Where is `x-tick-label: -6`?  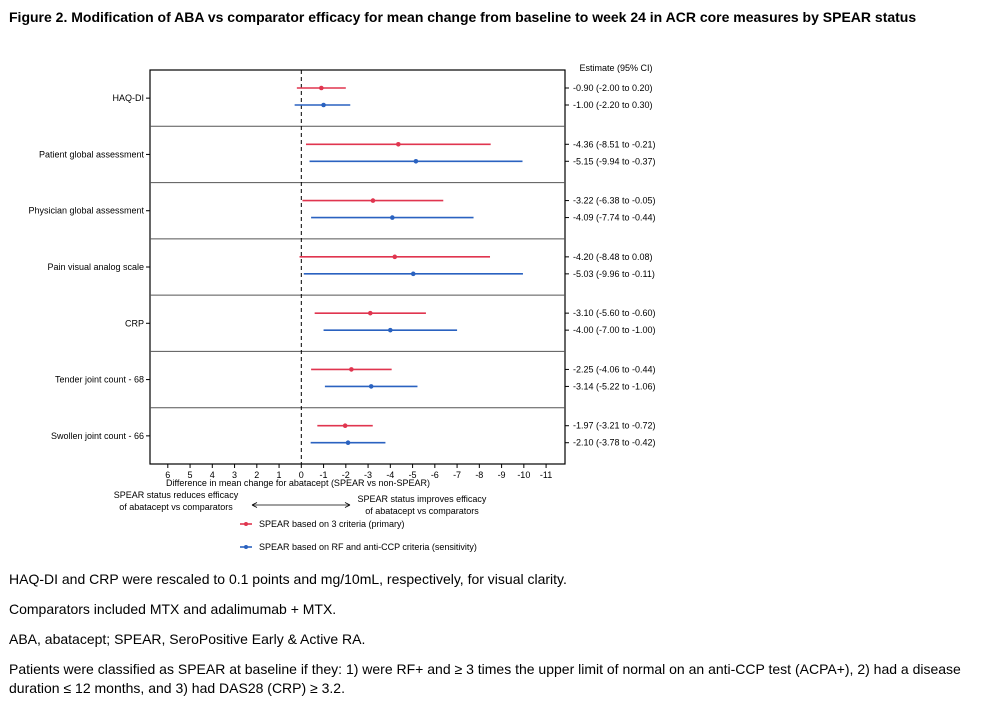
x-tick-label: -6 is located at coordinates (435, 475).